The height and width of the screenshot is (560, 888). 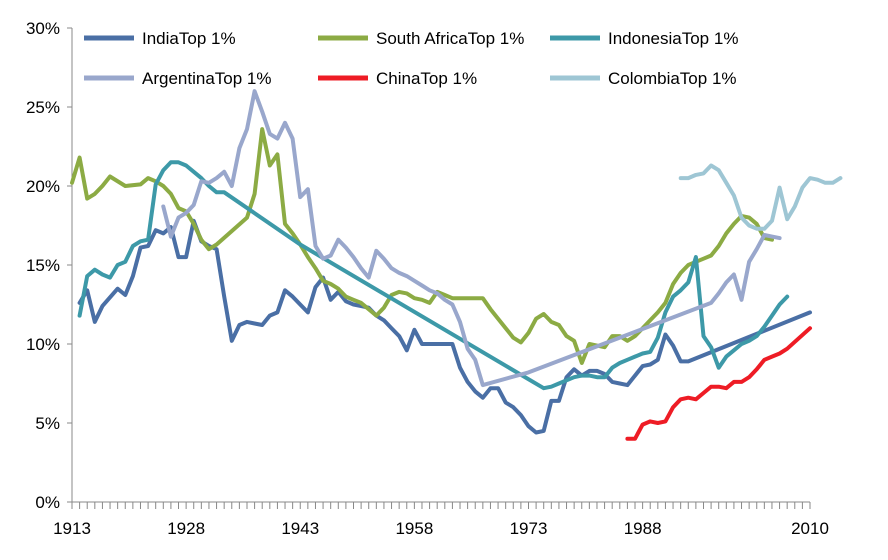 I want to click on legend-label: IndonesiaTop 1%, so click(x=673, y=38).